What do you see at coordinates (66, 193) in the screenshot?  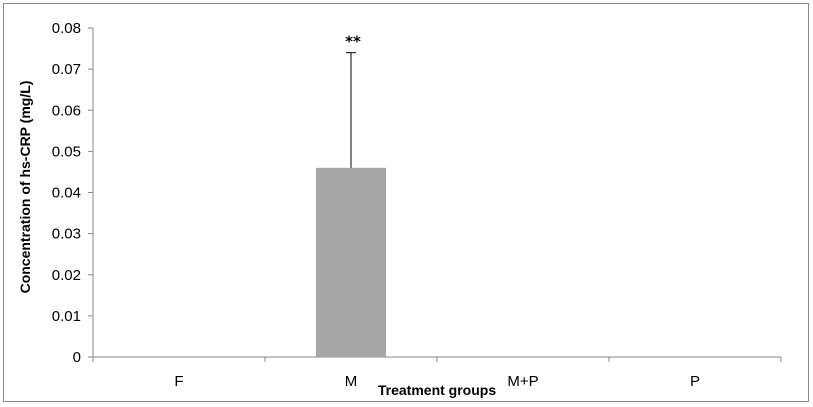 I see `y-tick-label: 0.04` at bounding box center [66, 193].